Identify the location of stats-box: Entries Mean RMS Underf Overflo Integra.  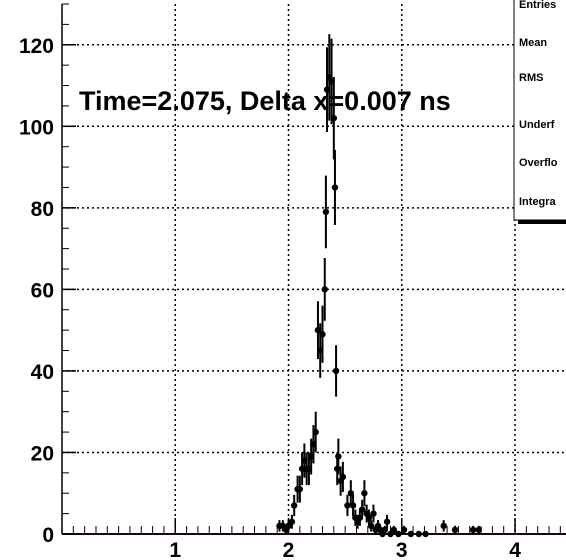
(539, 112).